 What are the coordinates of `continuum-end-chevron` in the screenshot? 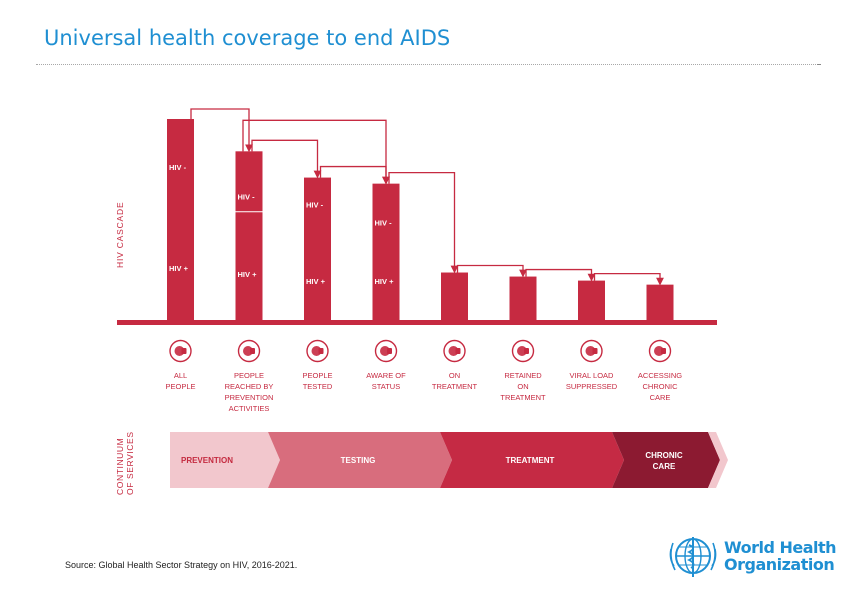 It's located at (718, 460).